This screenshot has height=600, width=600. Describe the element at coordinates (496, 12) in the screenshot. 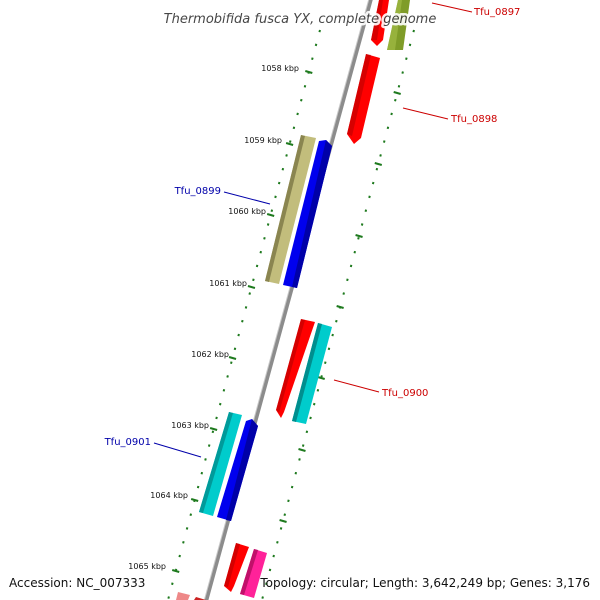

I see `gene-label-tfu-0897: Tfu_0897` at that location.